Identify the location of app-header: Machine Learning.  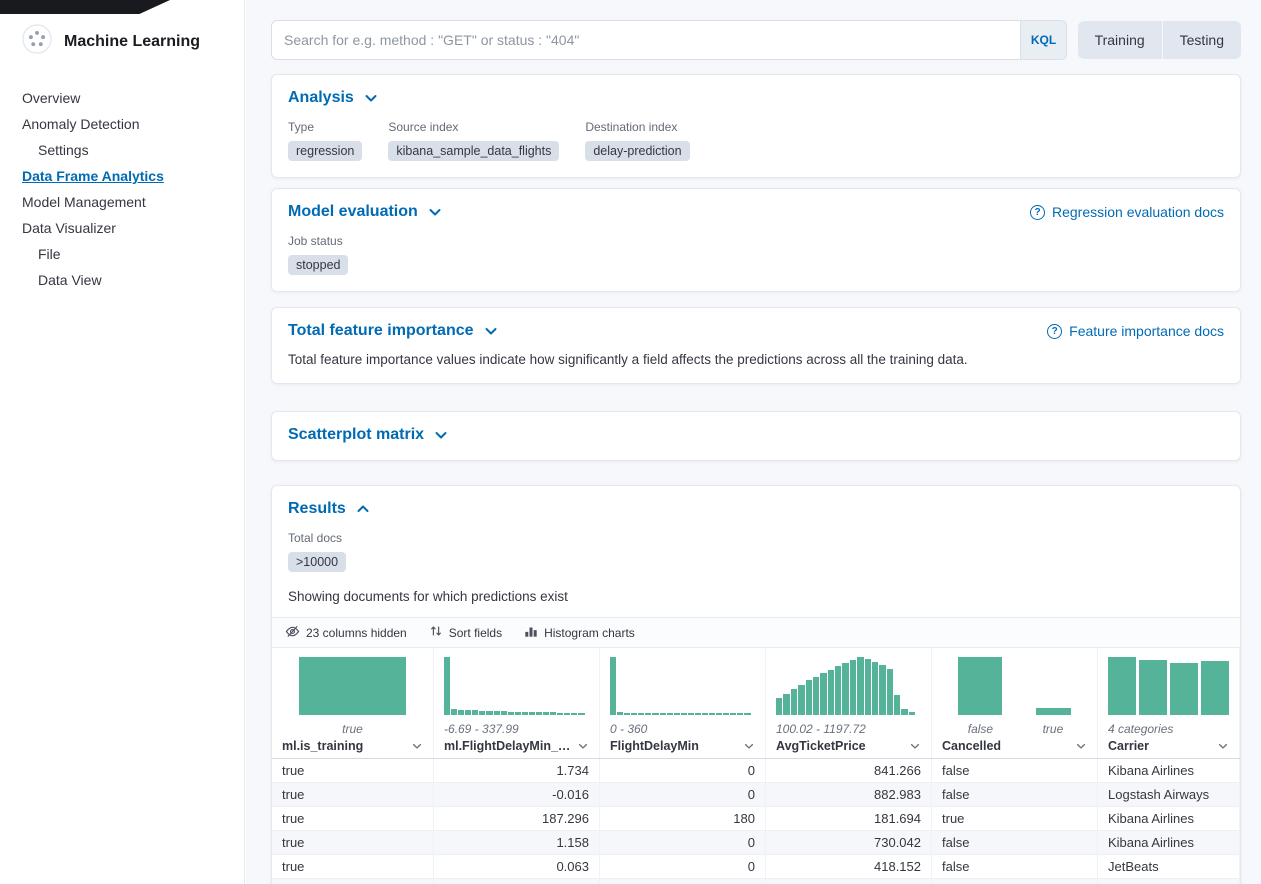
(122, 34).